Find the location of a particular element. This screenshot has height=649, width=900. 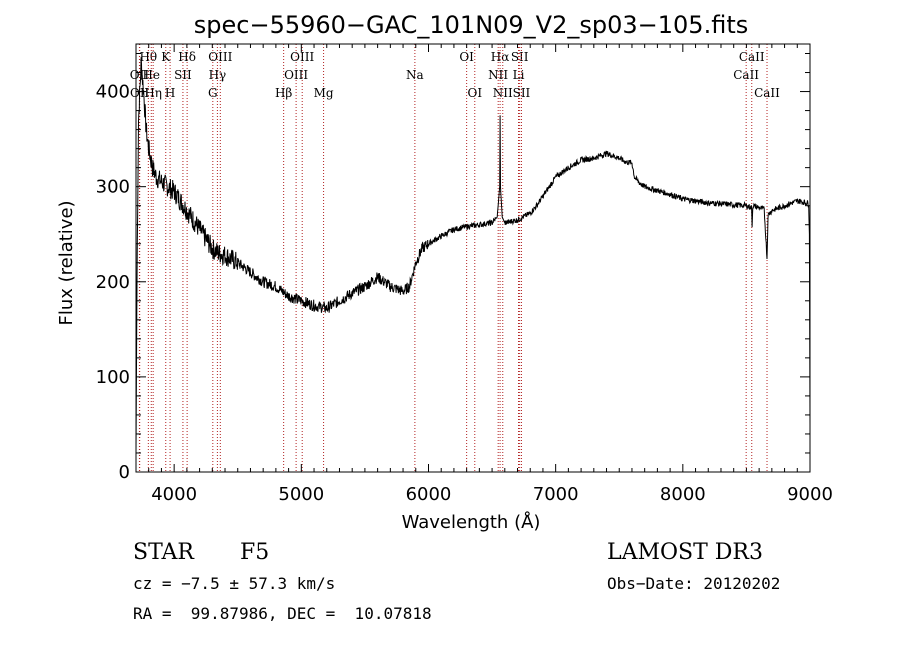

x-tick-label: 6000 is located at coordinates (429, 494).